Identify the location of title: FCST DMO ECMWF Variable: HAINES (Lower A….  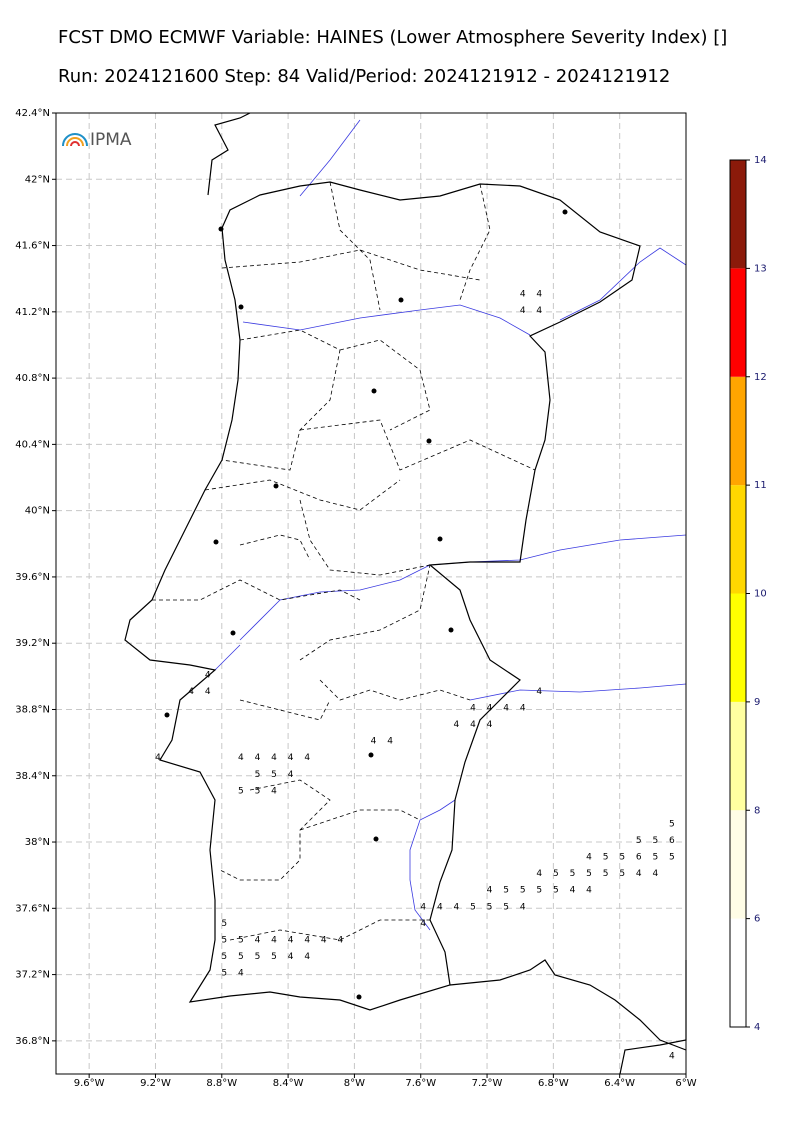
(392, 37).